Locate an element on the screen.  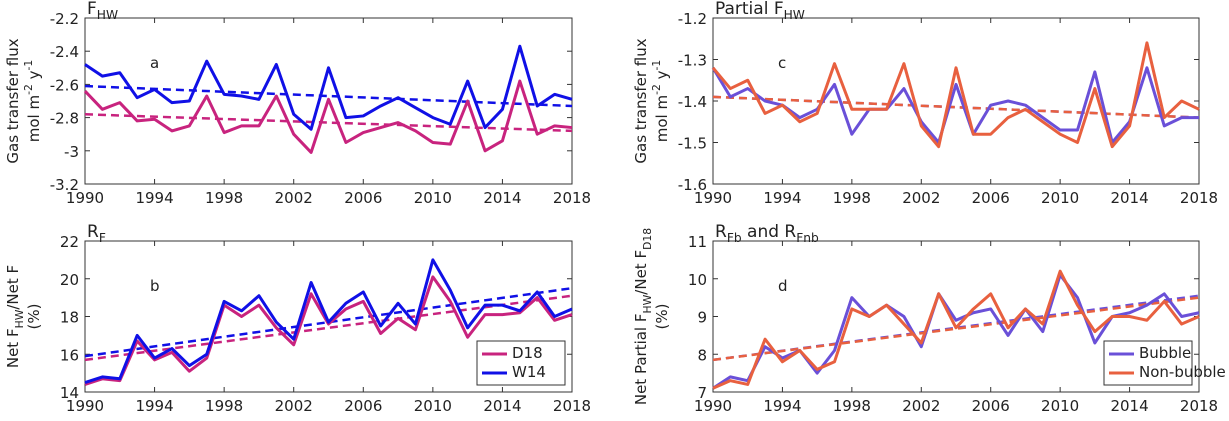
legend-label: Bubble is located at coordinates (1165, 353).